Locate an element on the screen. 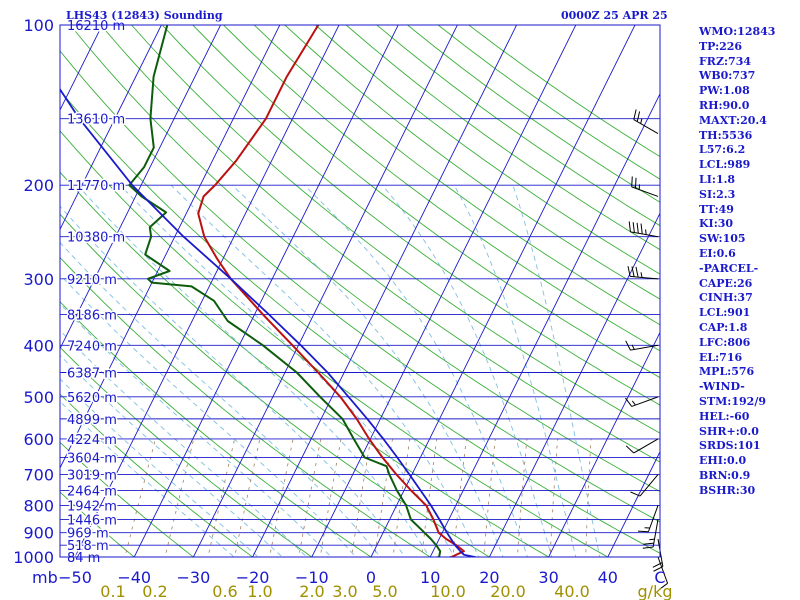  mixing-ratio-label: 5.0 is located at coordinates (384, 591).